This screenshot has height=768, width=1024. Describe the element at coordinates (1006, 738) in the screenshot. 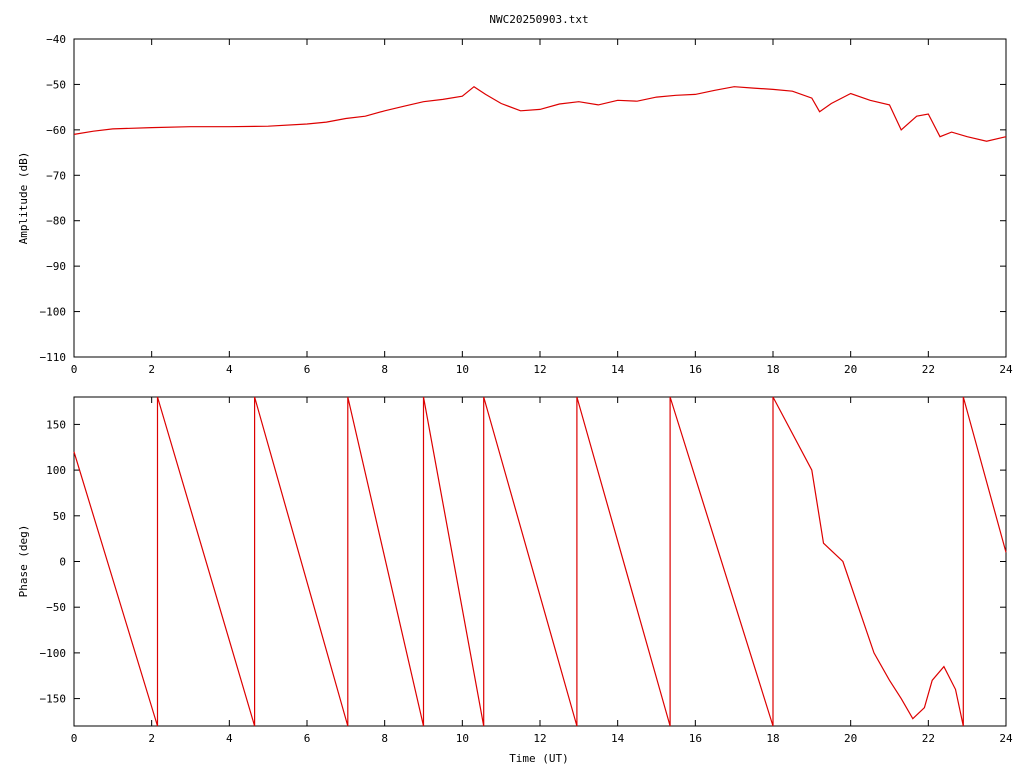

I see `phase-x-tick-label: 24` at that location.